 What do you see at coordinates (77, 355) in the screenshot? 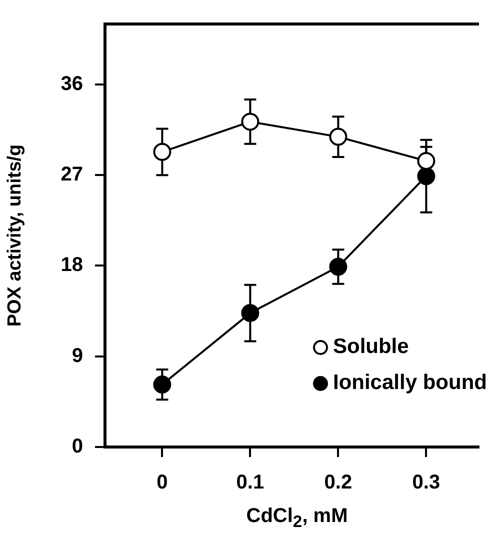
I see `y-tick-label: 9` at bounding box center [77, 355].